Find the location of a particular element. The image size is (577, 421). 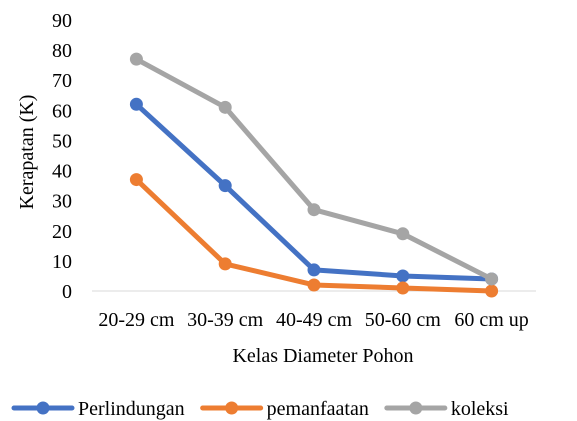

x-tick-label: 30-39 cm is located at coordinates (225, 320).